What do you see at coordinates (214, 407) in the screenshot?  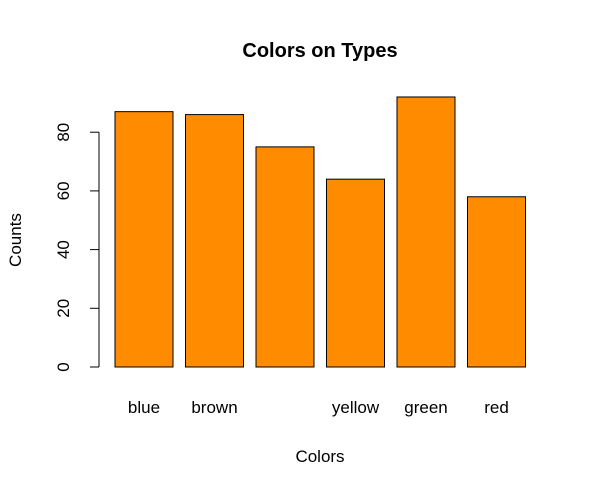 I see `x-category-label: brown` at bounding box center [214, 407].